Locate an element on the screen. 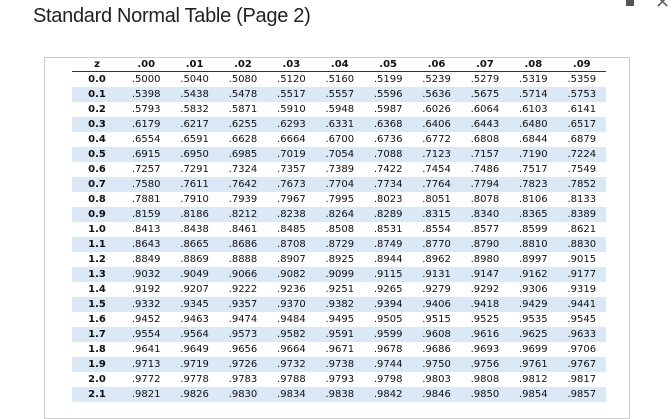  probability-cell: .5517 is located at coordinates (291, 94).